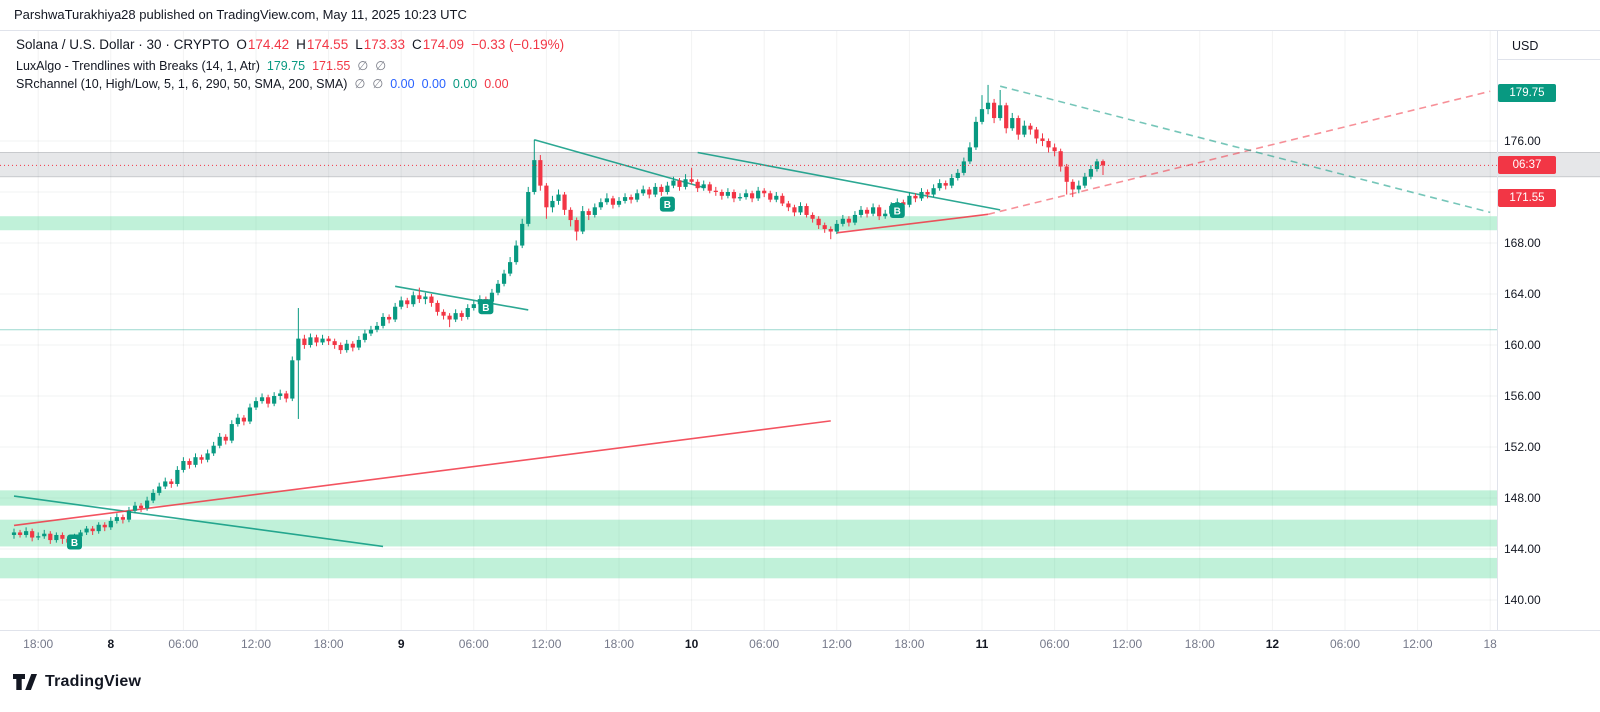  Describe the element at coordinates (518, 44) in the screenshot. I see `change-value: −0.33 (−0.19%)` at that location.